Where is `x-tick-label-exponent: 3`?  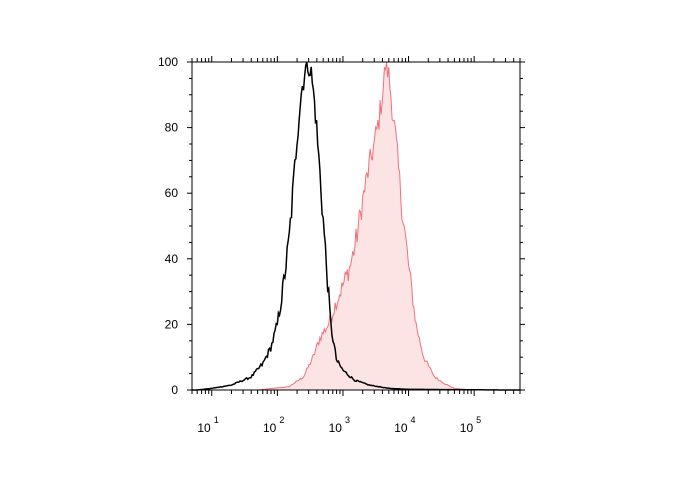 x-tick-label-exponent: 3 is located at coordinates (347, 420).